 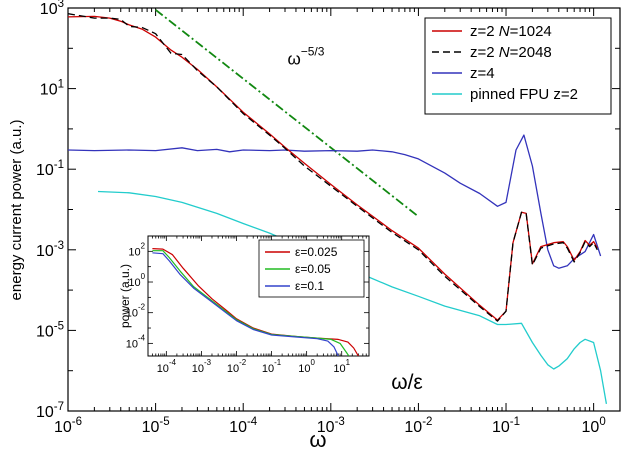 I want to click on y-tick-label: 10⁻⁵, so click(x=50, y=330).